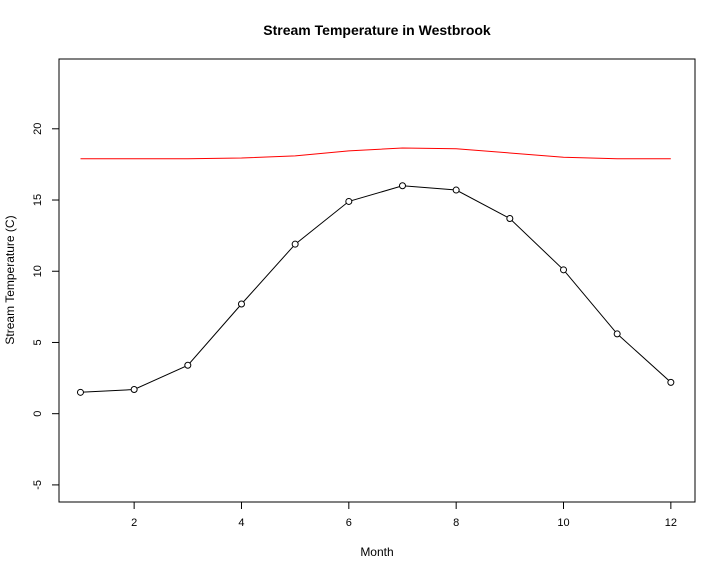  What do you see at coordinates (404, 515) in the screenshot?
I see `x-axis: 2 4 6 8 10 12` at bounding box center [404, 515].